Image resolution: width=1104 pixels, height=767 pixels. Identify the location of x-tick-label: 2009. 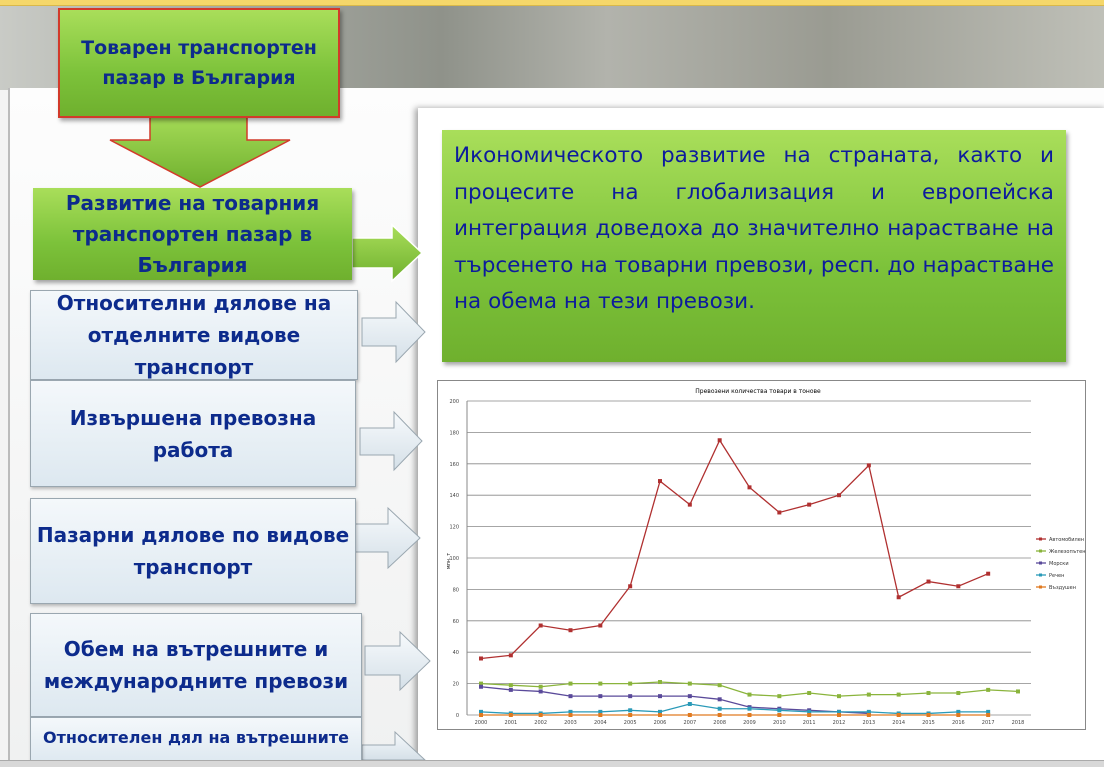
(749, 723).